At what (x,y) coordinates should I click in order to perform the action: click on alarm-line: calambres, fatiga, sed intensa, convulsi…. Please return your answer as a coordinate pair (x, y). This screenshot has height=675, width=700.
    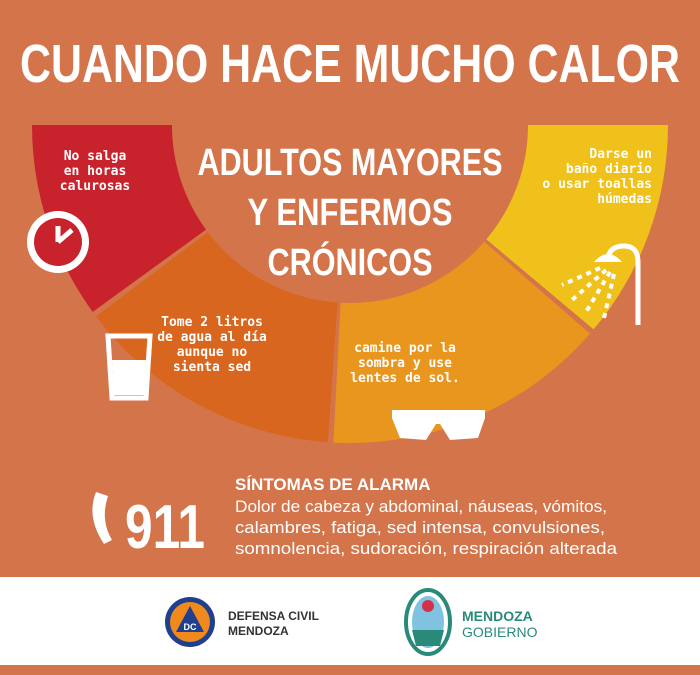
    Looking at the image, I should click on (420, 527).